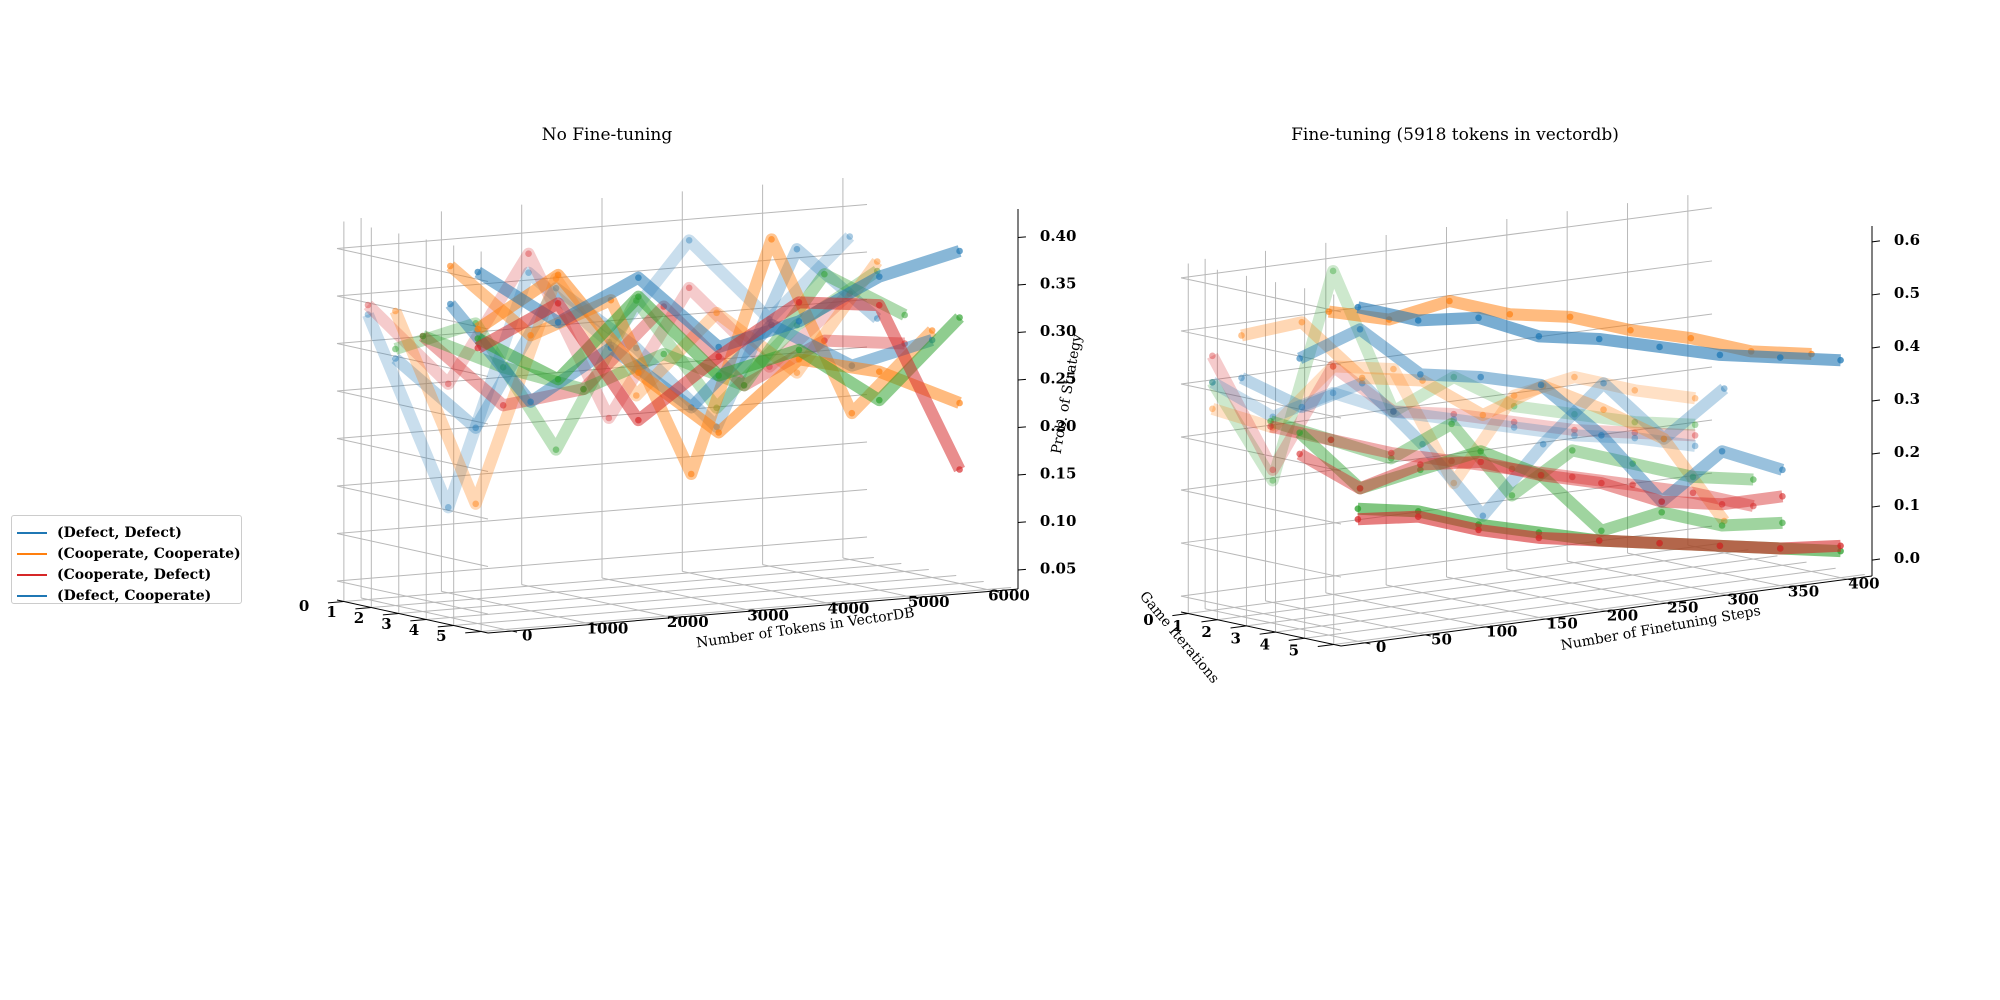  What do you see at coordinates (386, 624) in the screenshot?
I see `y-tick-label: 3` at bounding box center [386, 624].